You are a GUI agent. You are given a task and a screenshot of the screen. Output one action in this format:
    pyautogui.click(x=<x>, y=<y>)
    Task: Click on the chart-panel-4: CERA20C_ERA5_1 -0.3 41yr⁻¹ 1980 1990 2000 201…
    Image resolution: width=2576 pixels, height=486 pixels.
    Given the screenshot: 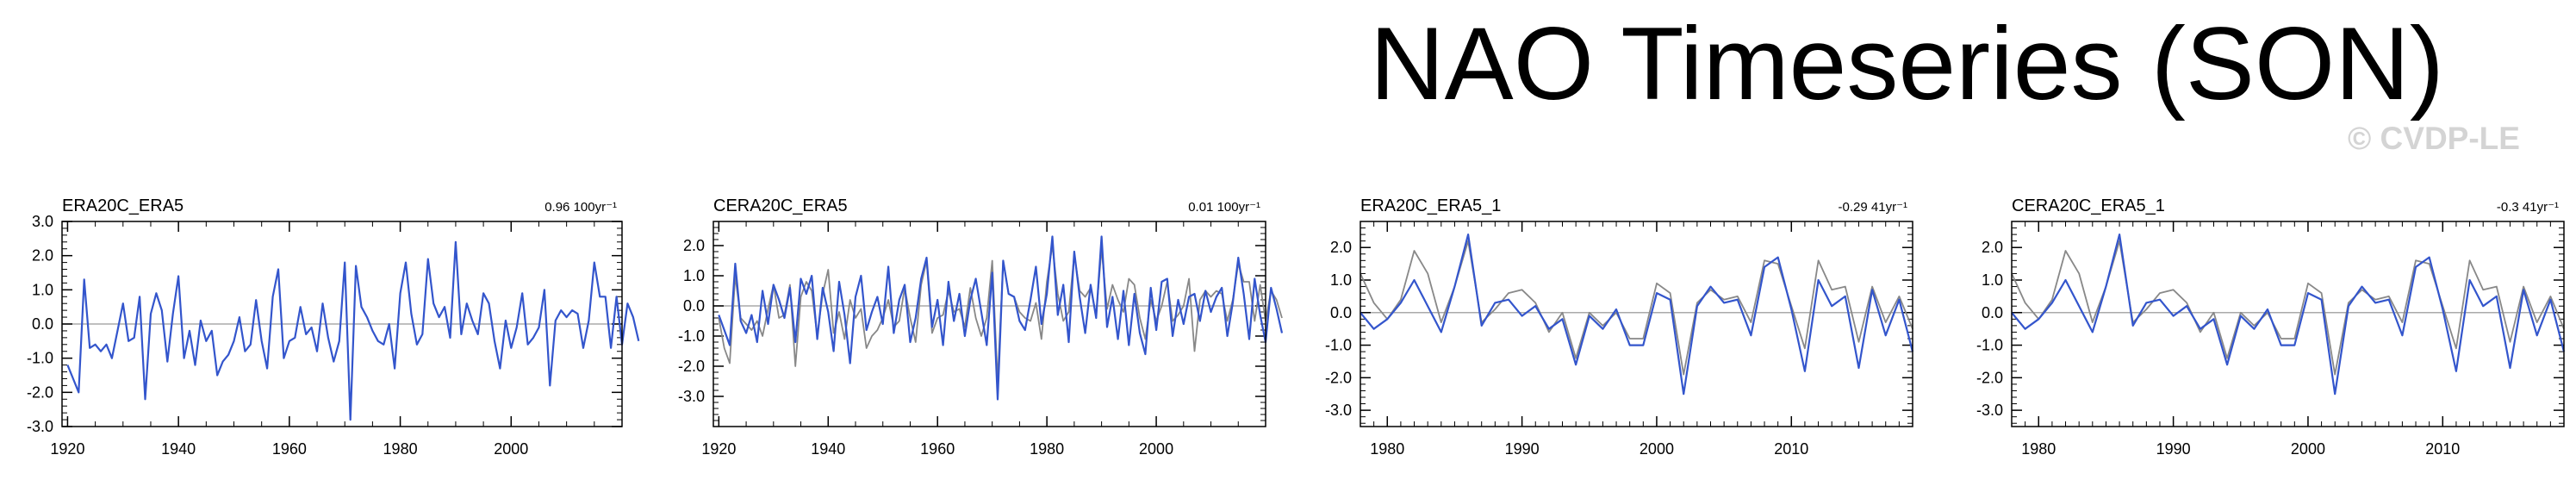 What is the action you would take?
    pyautogui.click(x=2271, y=327)
    